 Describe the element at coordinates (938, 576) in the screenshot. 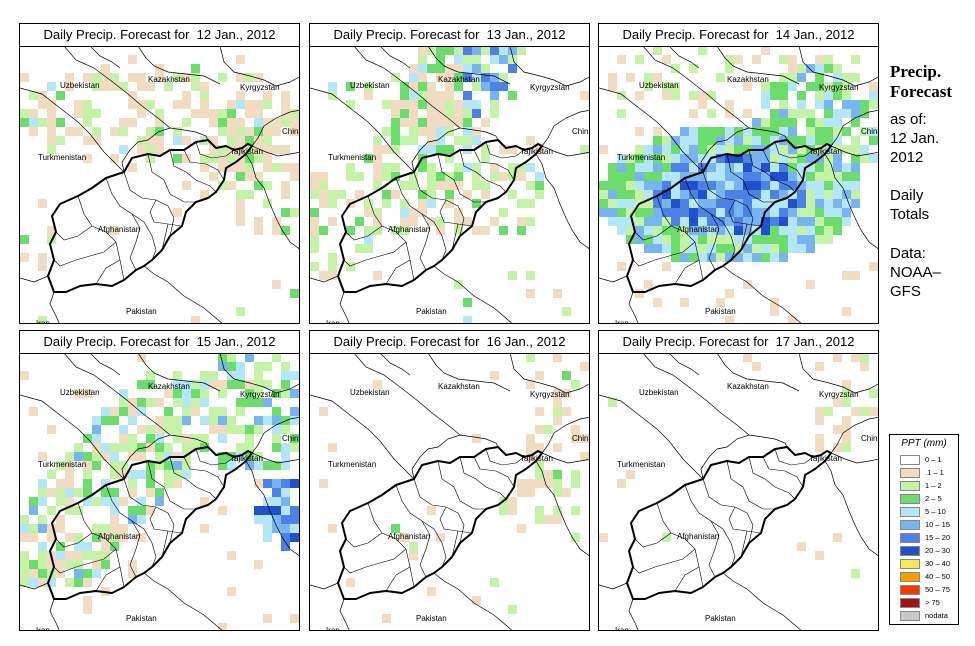

I see `legend-label: 40 – 50` at that location.